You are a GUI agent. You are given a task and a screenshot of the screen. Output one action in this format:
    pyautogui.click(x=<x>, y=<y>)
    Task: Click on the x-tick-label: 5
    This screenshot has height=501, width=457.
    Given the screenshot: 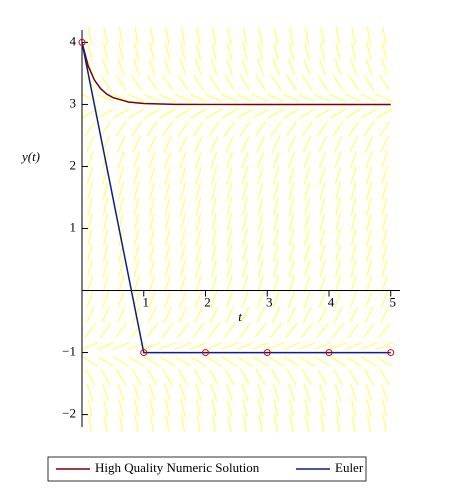 What is the action you would take?
    pyautogui.click(x=392, y=302)
    